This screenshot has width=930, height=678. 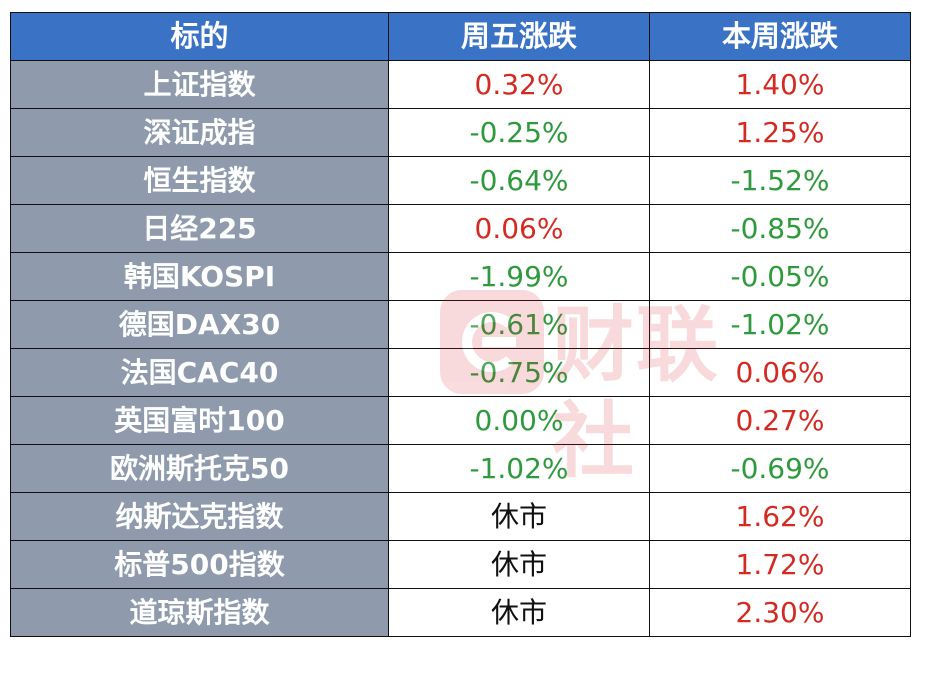 I want to click on table-row: 纳斯达克指数 休市 1.62%, so click(x=460, y=516).